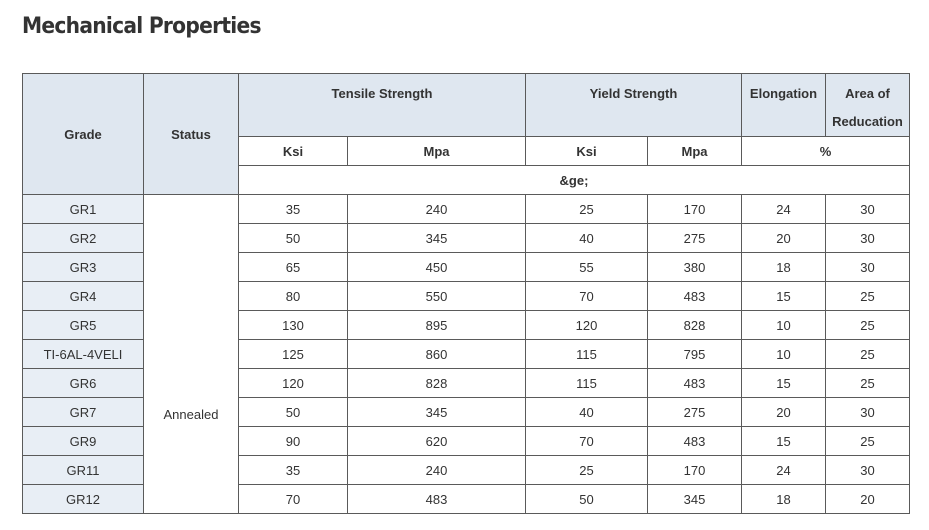  What do you see at coordinates (142, 26) in the screenshot?
I see `page-title: Mechanical Properties` at bounding box center [142, 26].